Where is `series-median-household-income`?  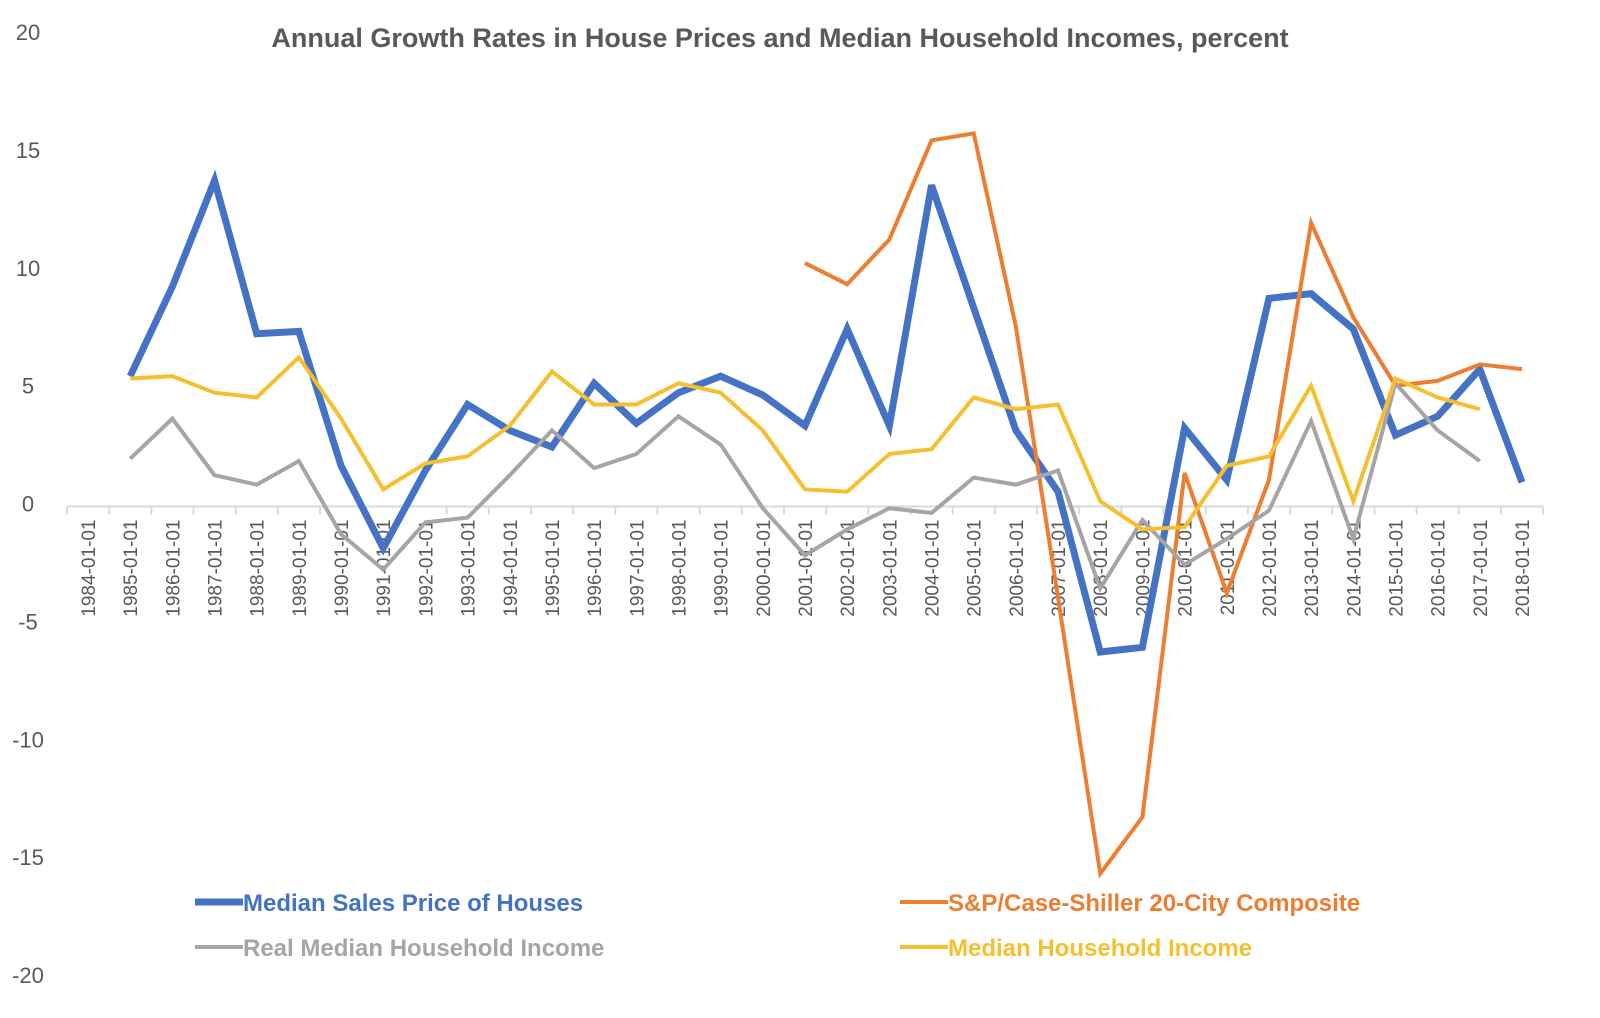 series-median-household-income is located at coordinates (805, 443).